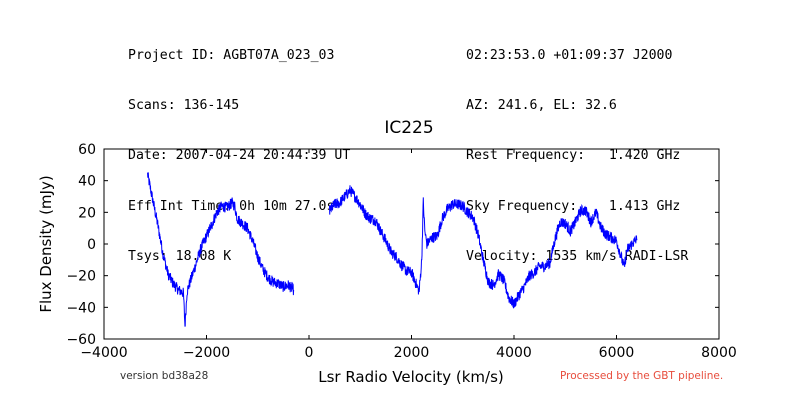 The image size is (800, 400). I want to click on x-tick-label: 2000, so click(412, 353).